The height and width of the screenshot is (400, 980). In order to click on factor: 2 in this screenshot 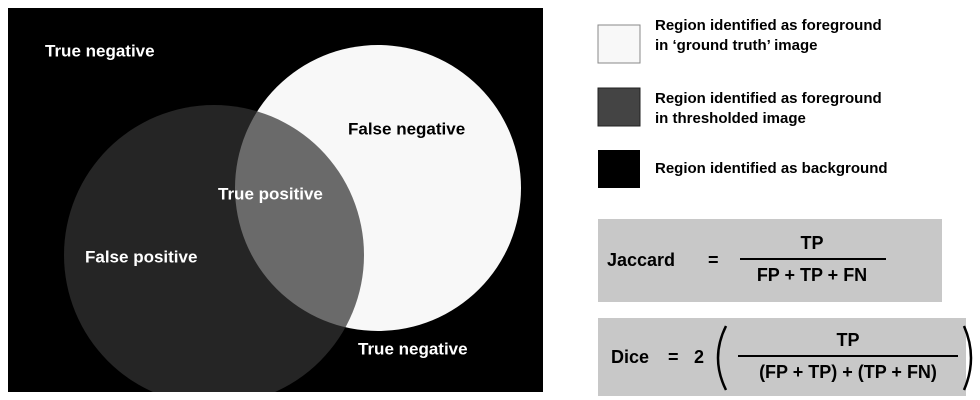, I will do `click(699, 357)`.